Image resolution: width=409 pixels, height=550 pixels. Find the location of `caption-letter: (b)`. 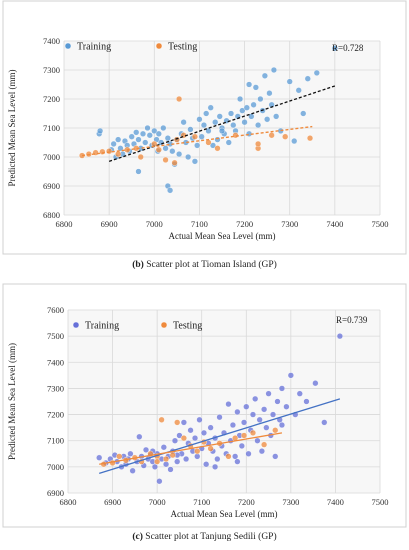

caption-letter: (b) is located at coordinates (138, 265).